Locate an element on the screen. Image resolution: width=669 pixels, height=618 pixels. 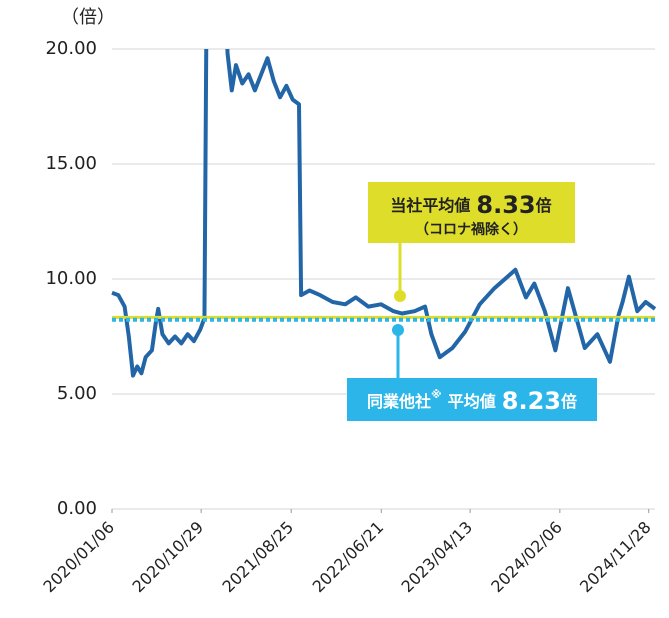
x-tick-label: 2024/11/28 is located at coordinates (615, 557).